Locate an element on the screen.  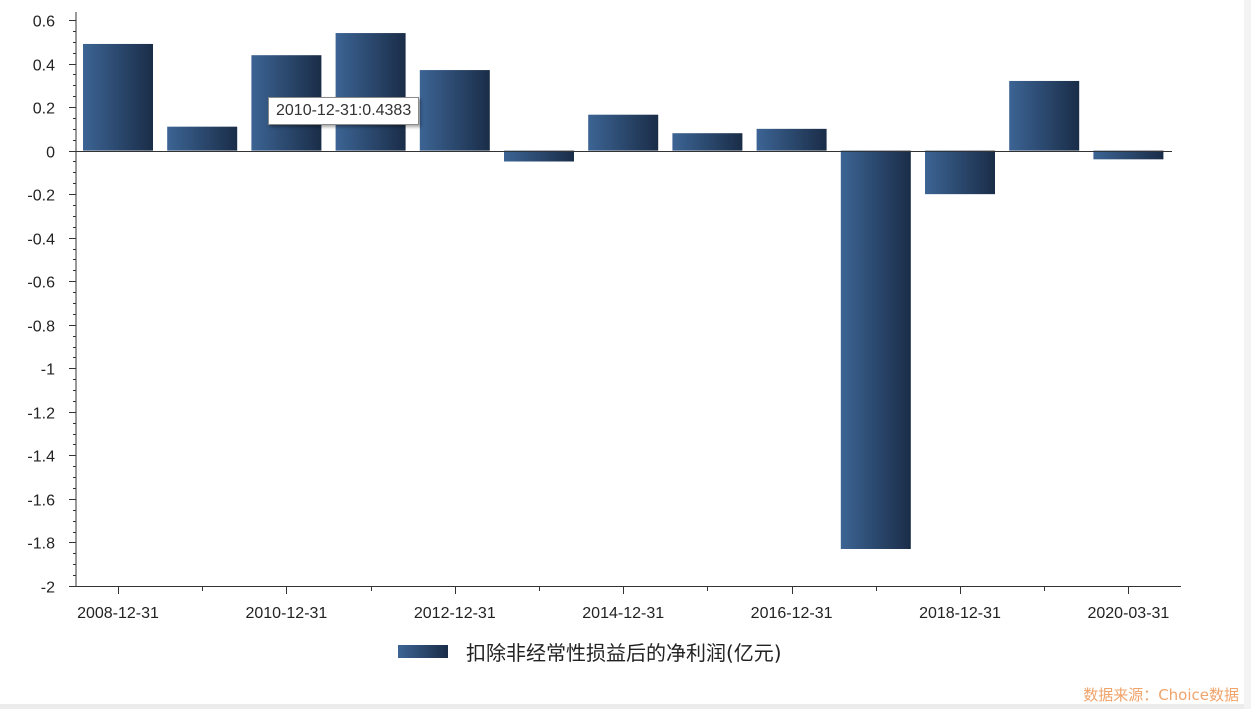
y-tick-label: -1.4 is located at coordinates (41, 457).